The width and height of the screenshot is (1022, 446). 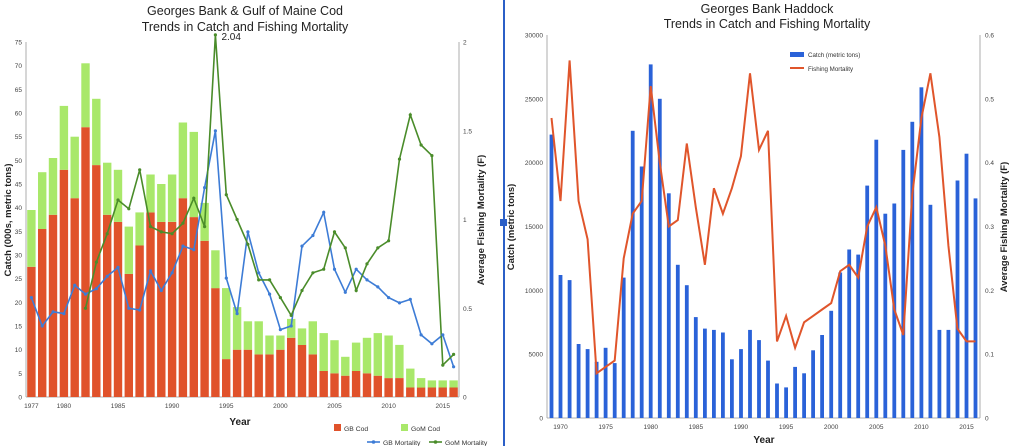 What do you see at coordinates (767, 24) in the screenshot?
I see `chart-subtitle: Trends in Catch and Fishing Mortality` at bounding box center [767, 24].